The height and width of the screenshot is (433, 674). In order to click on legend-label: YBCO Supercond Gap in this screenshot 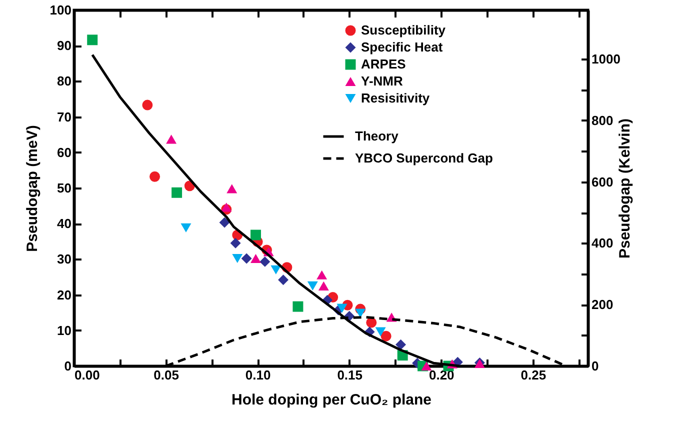, I will do `click(424, 158)`.